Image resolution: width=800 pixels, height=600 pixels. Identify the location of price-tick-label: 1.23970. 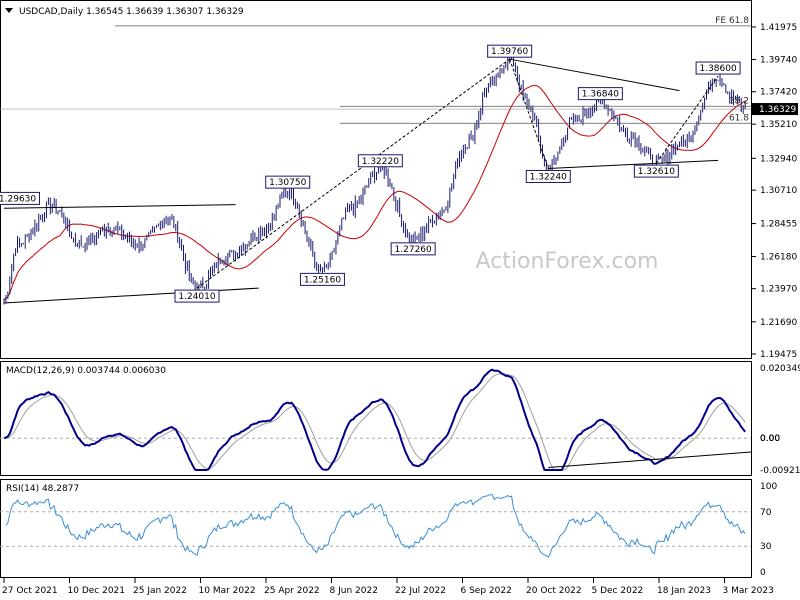
(778, 290).